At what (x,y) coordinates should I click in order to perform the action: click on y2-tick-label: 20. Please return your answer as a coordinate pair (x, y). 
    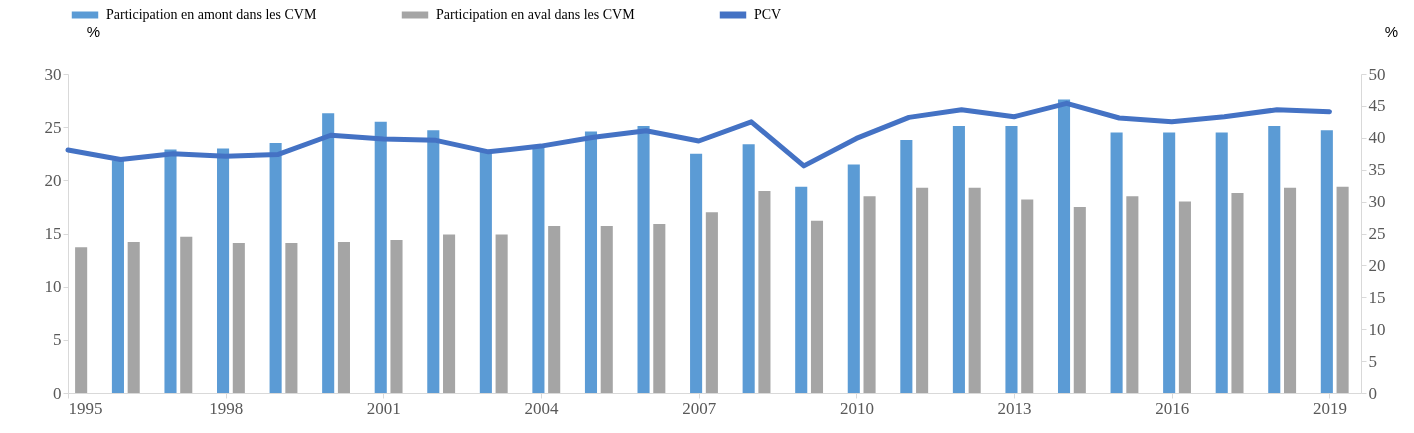
    Looking at the image, I should click on (1377, 265).